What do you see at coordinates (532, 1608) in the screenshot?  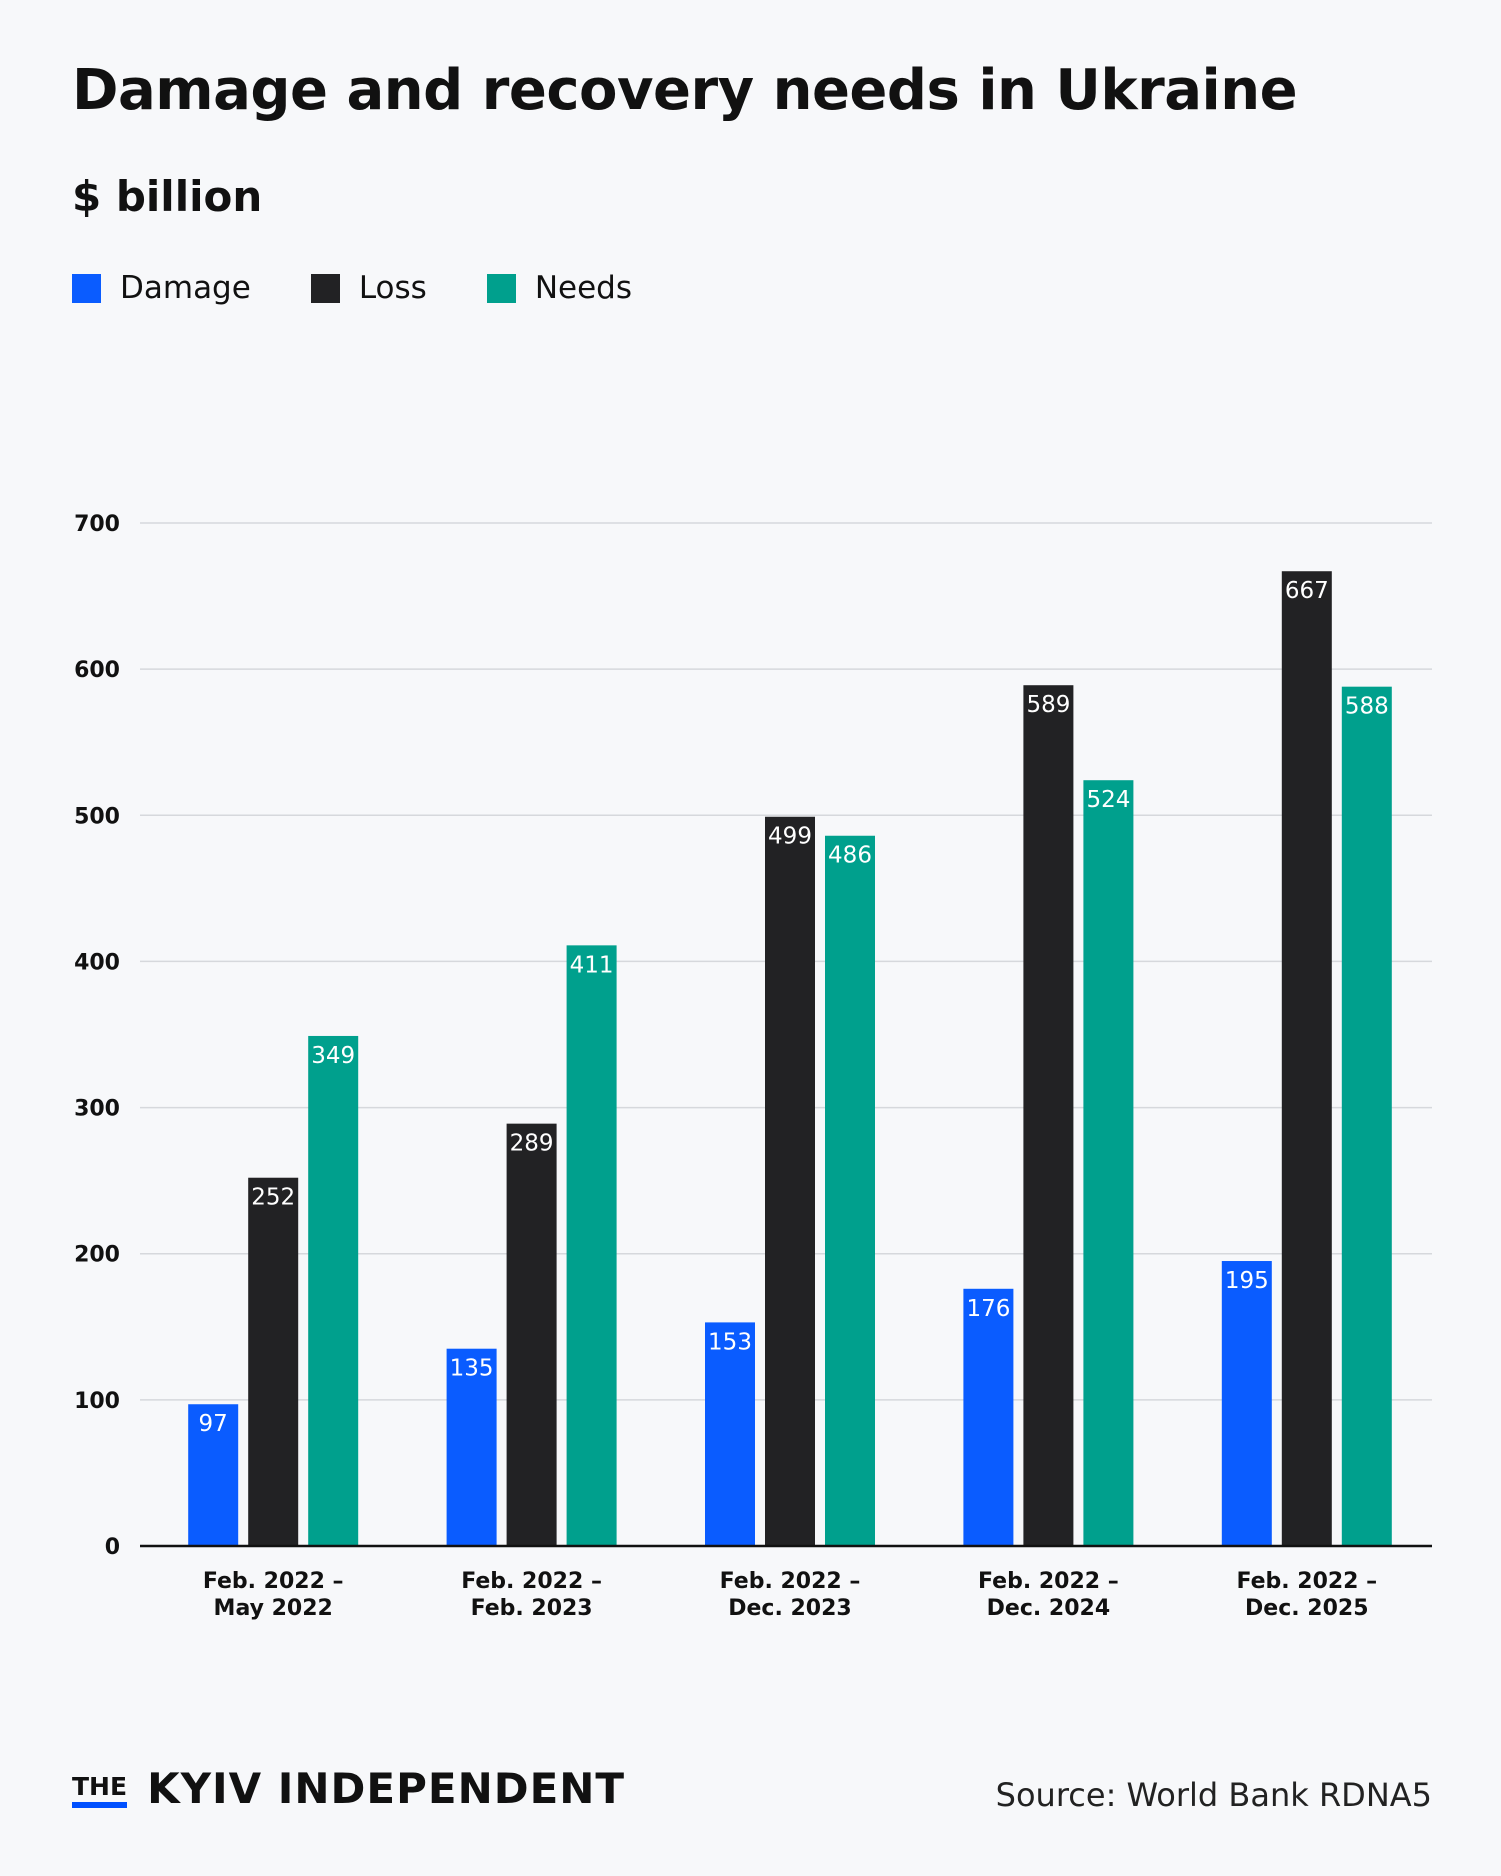 I see `x-tick-label-1-1: Feb. 2023` at bounding box center [532, 1608].